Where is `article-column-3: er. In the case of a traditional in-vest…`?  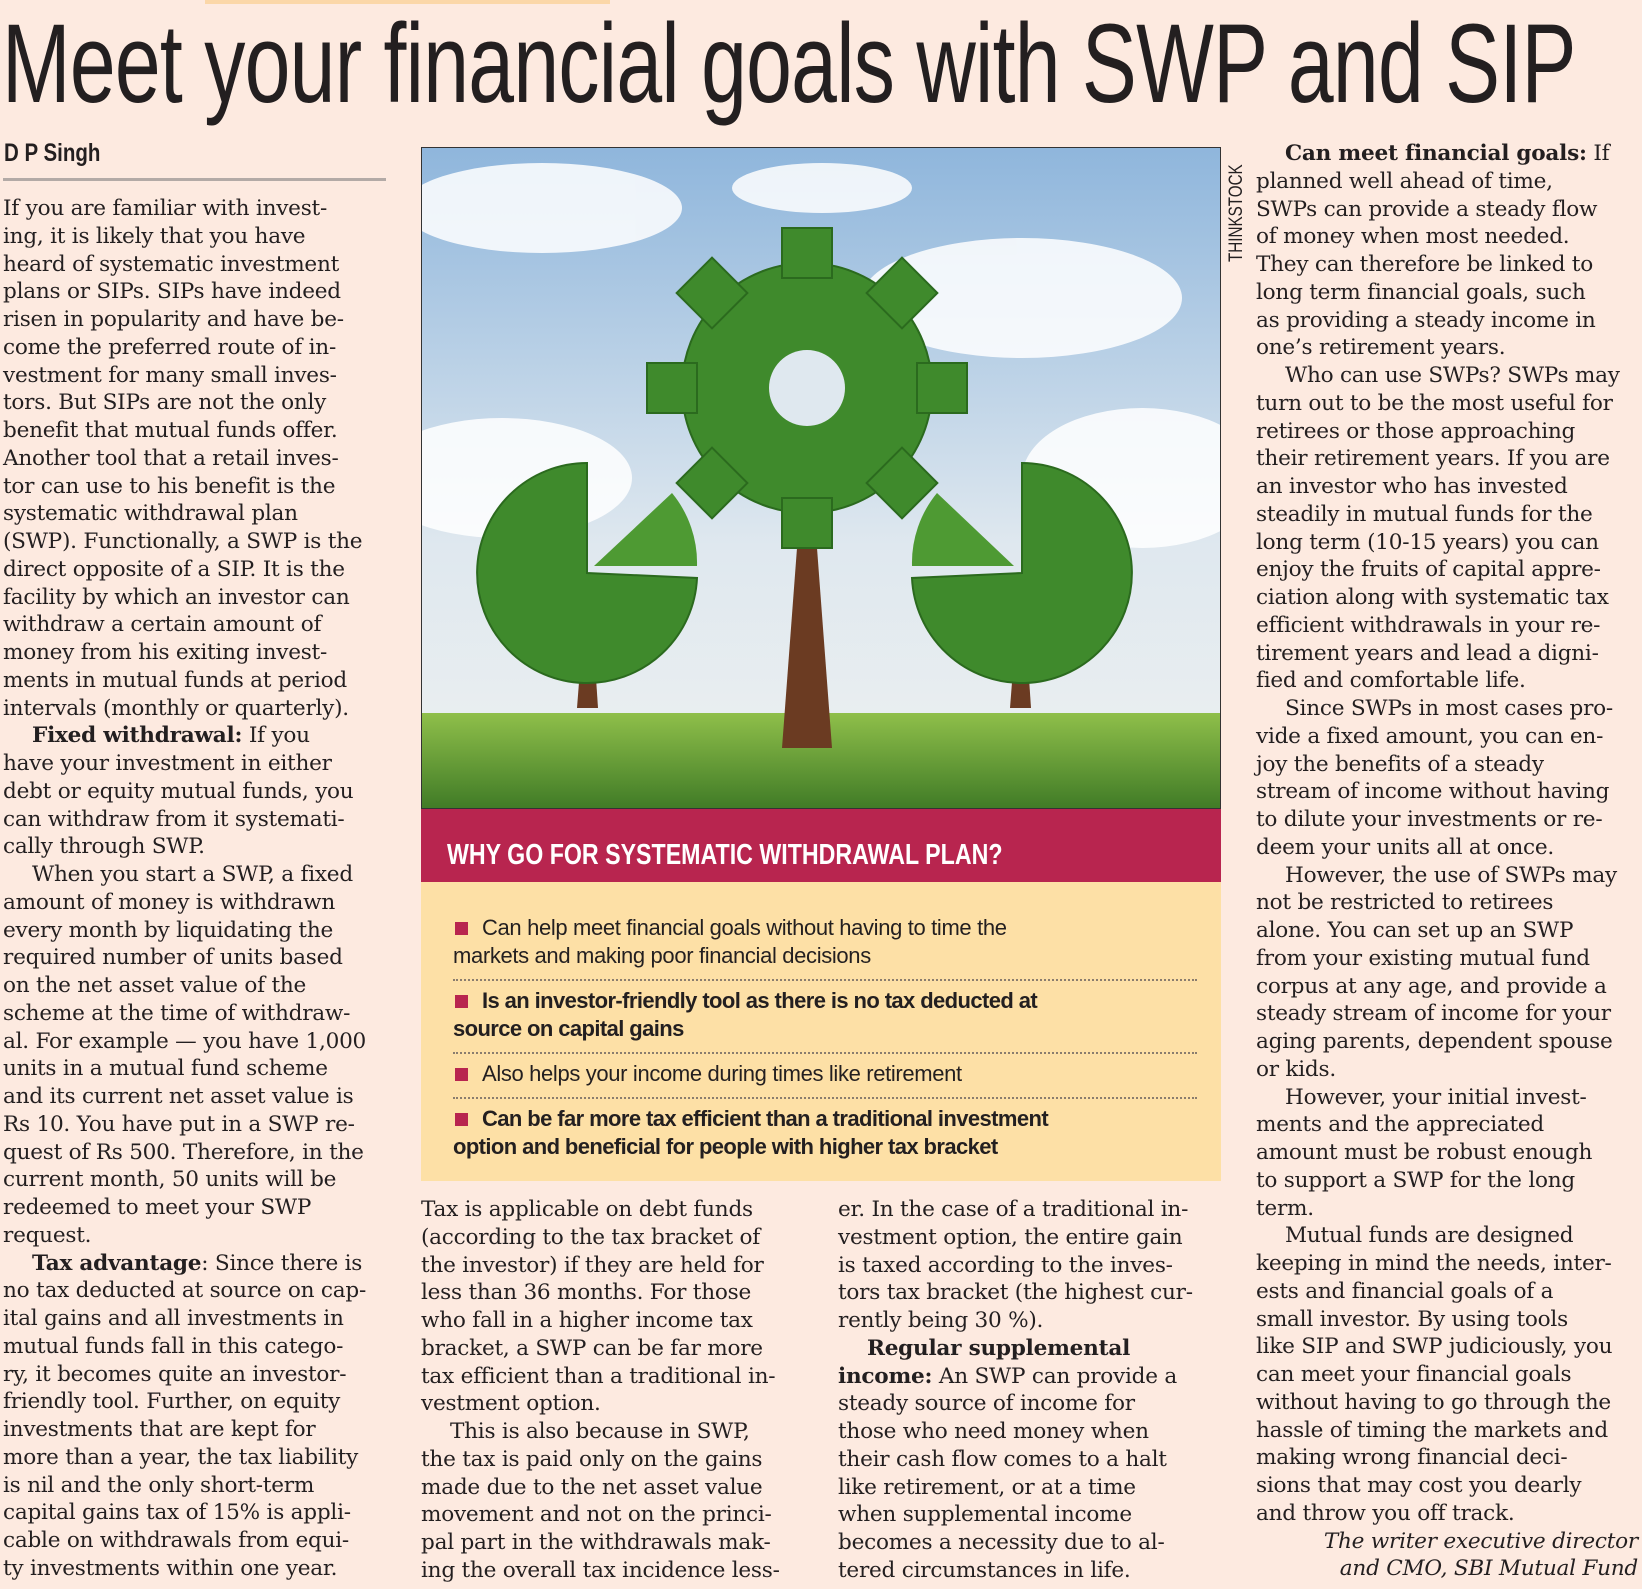 article-column-3: er. In the case of a traditional in-vest… is located at coordinates (1015, 1390).